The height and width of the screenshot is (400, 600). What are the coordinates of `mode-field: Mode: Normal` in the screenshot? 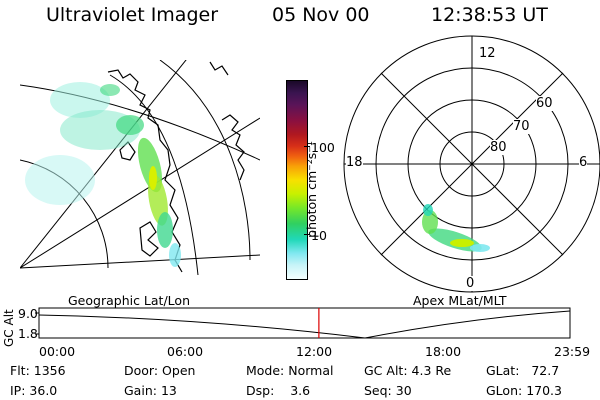 It's located at (290, 370).